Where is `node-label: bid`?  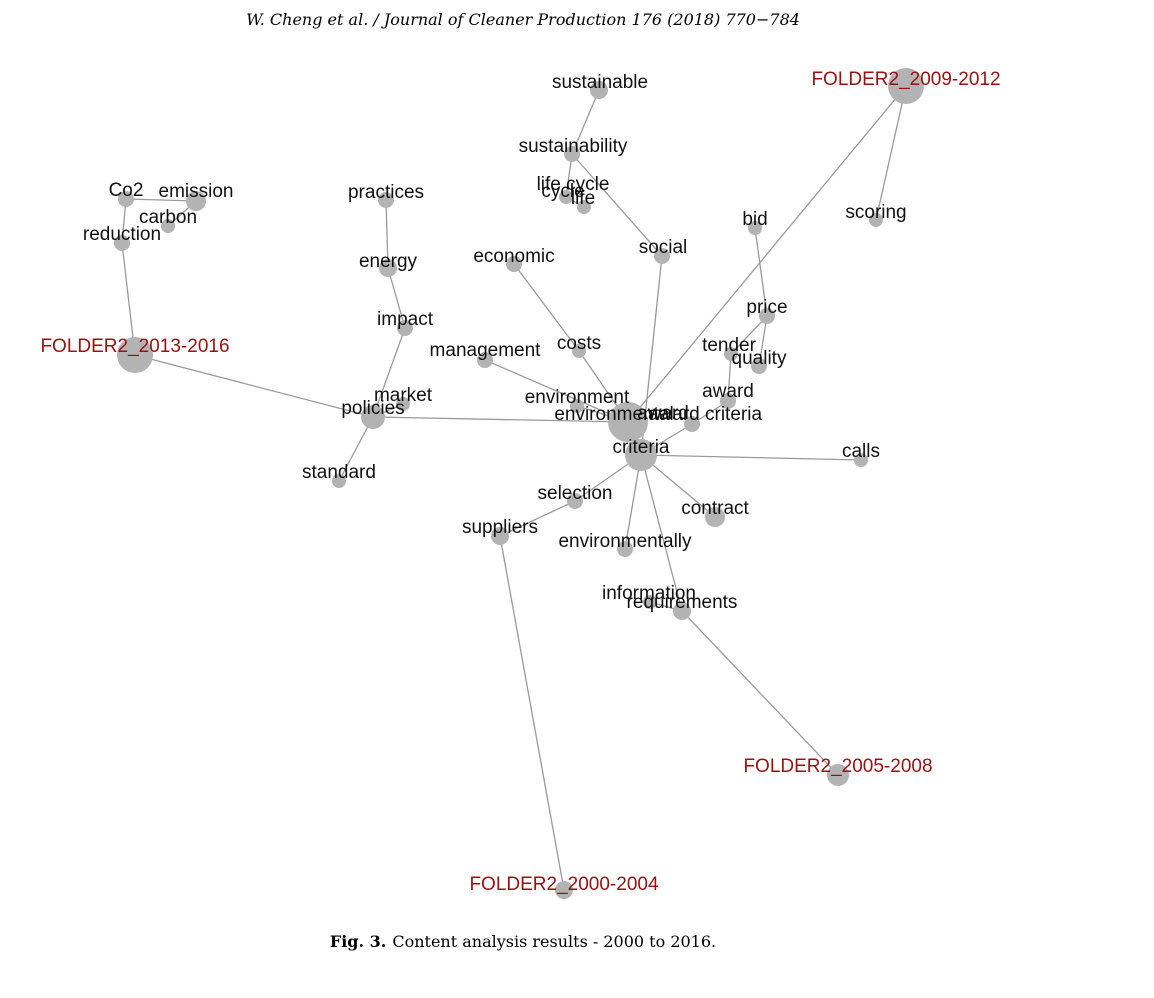
node-label: bid is located at coordinates (754, 219).